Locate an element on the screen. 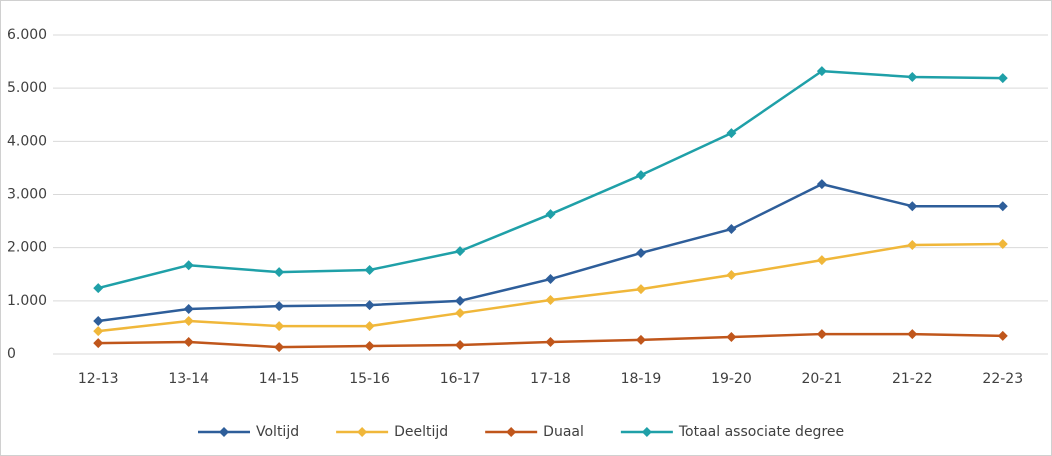 The width and height of the screenshot is (1052, 456). x-tick-label: 21-22 is located at coordinates (912, 379).